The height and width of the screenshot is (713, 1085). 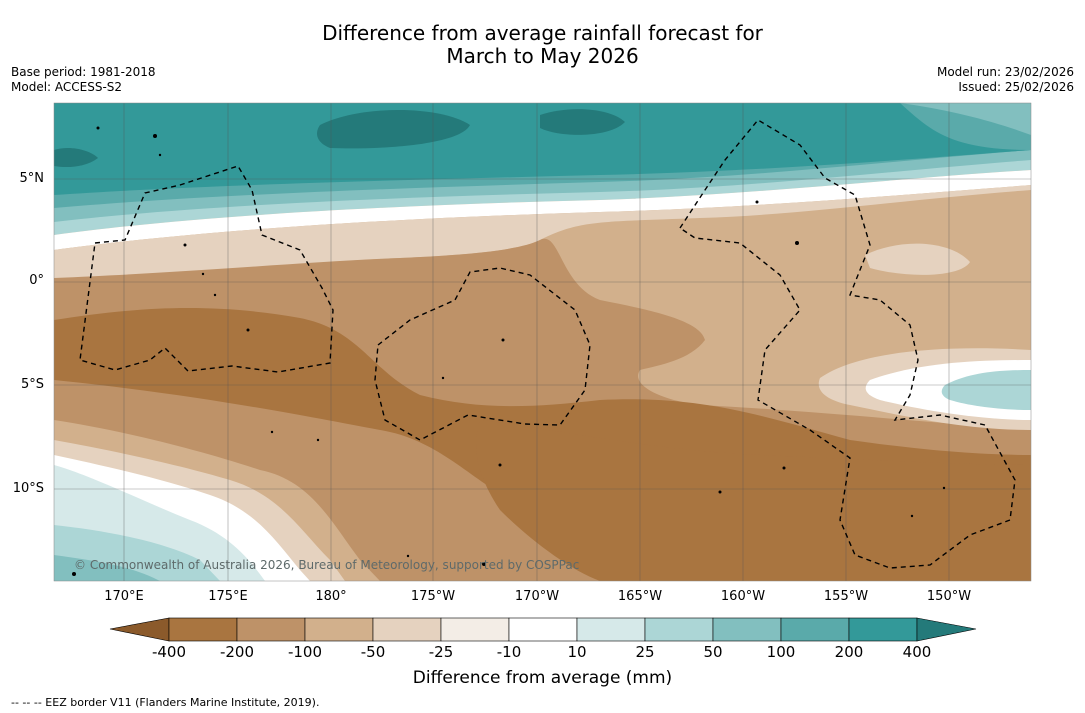 I want to click on patch-wet-400-c, so click(x=76, y=157).